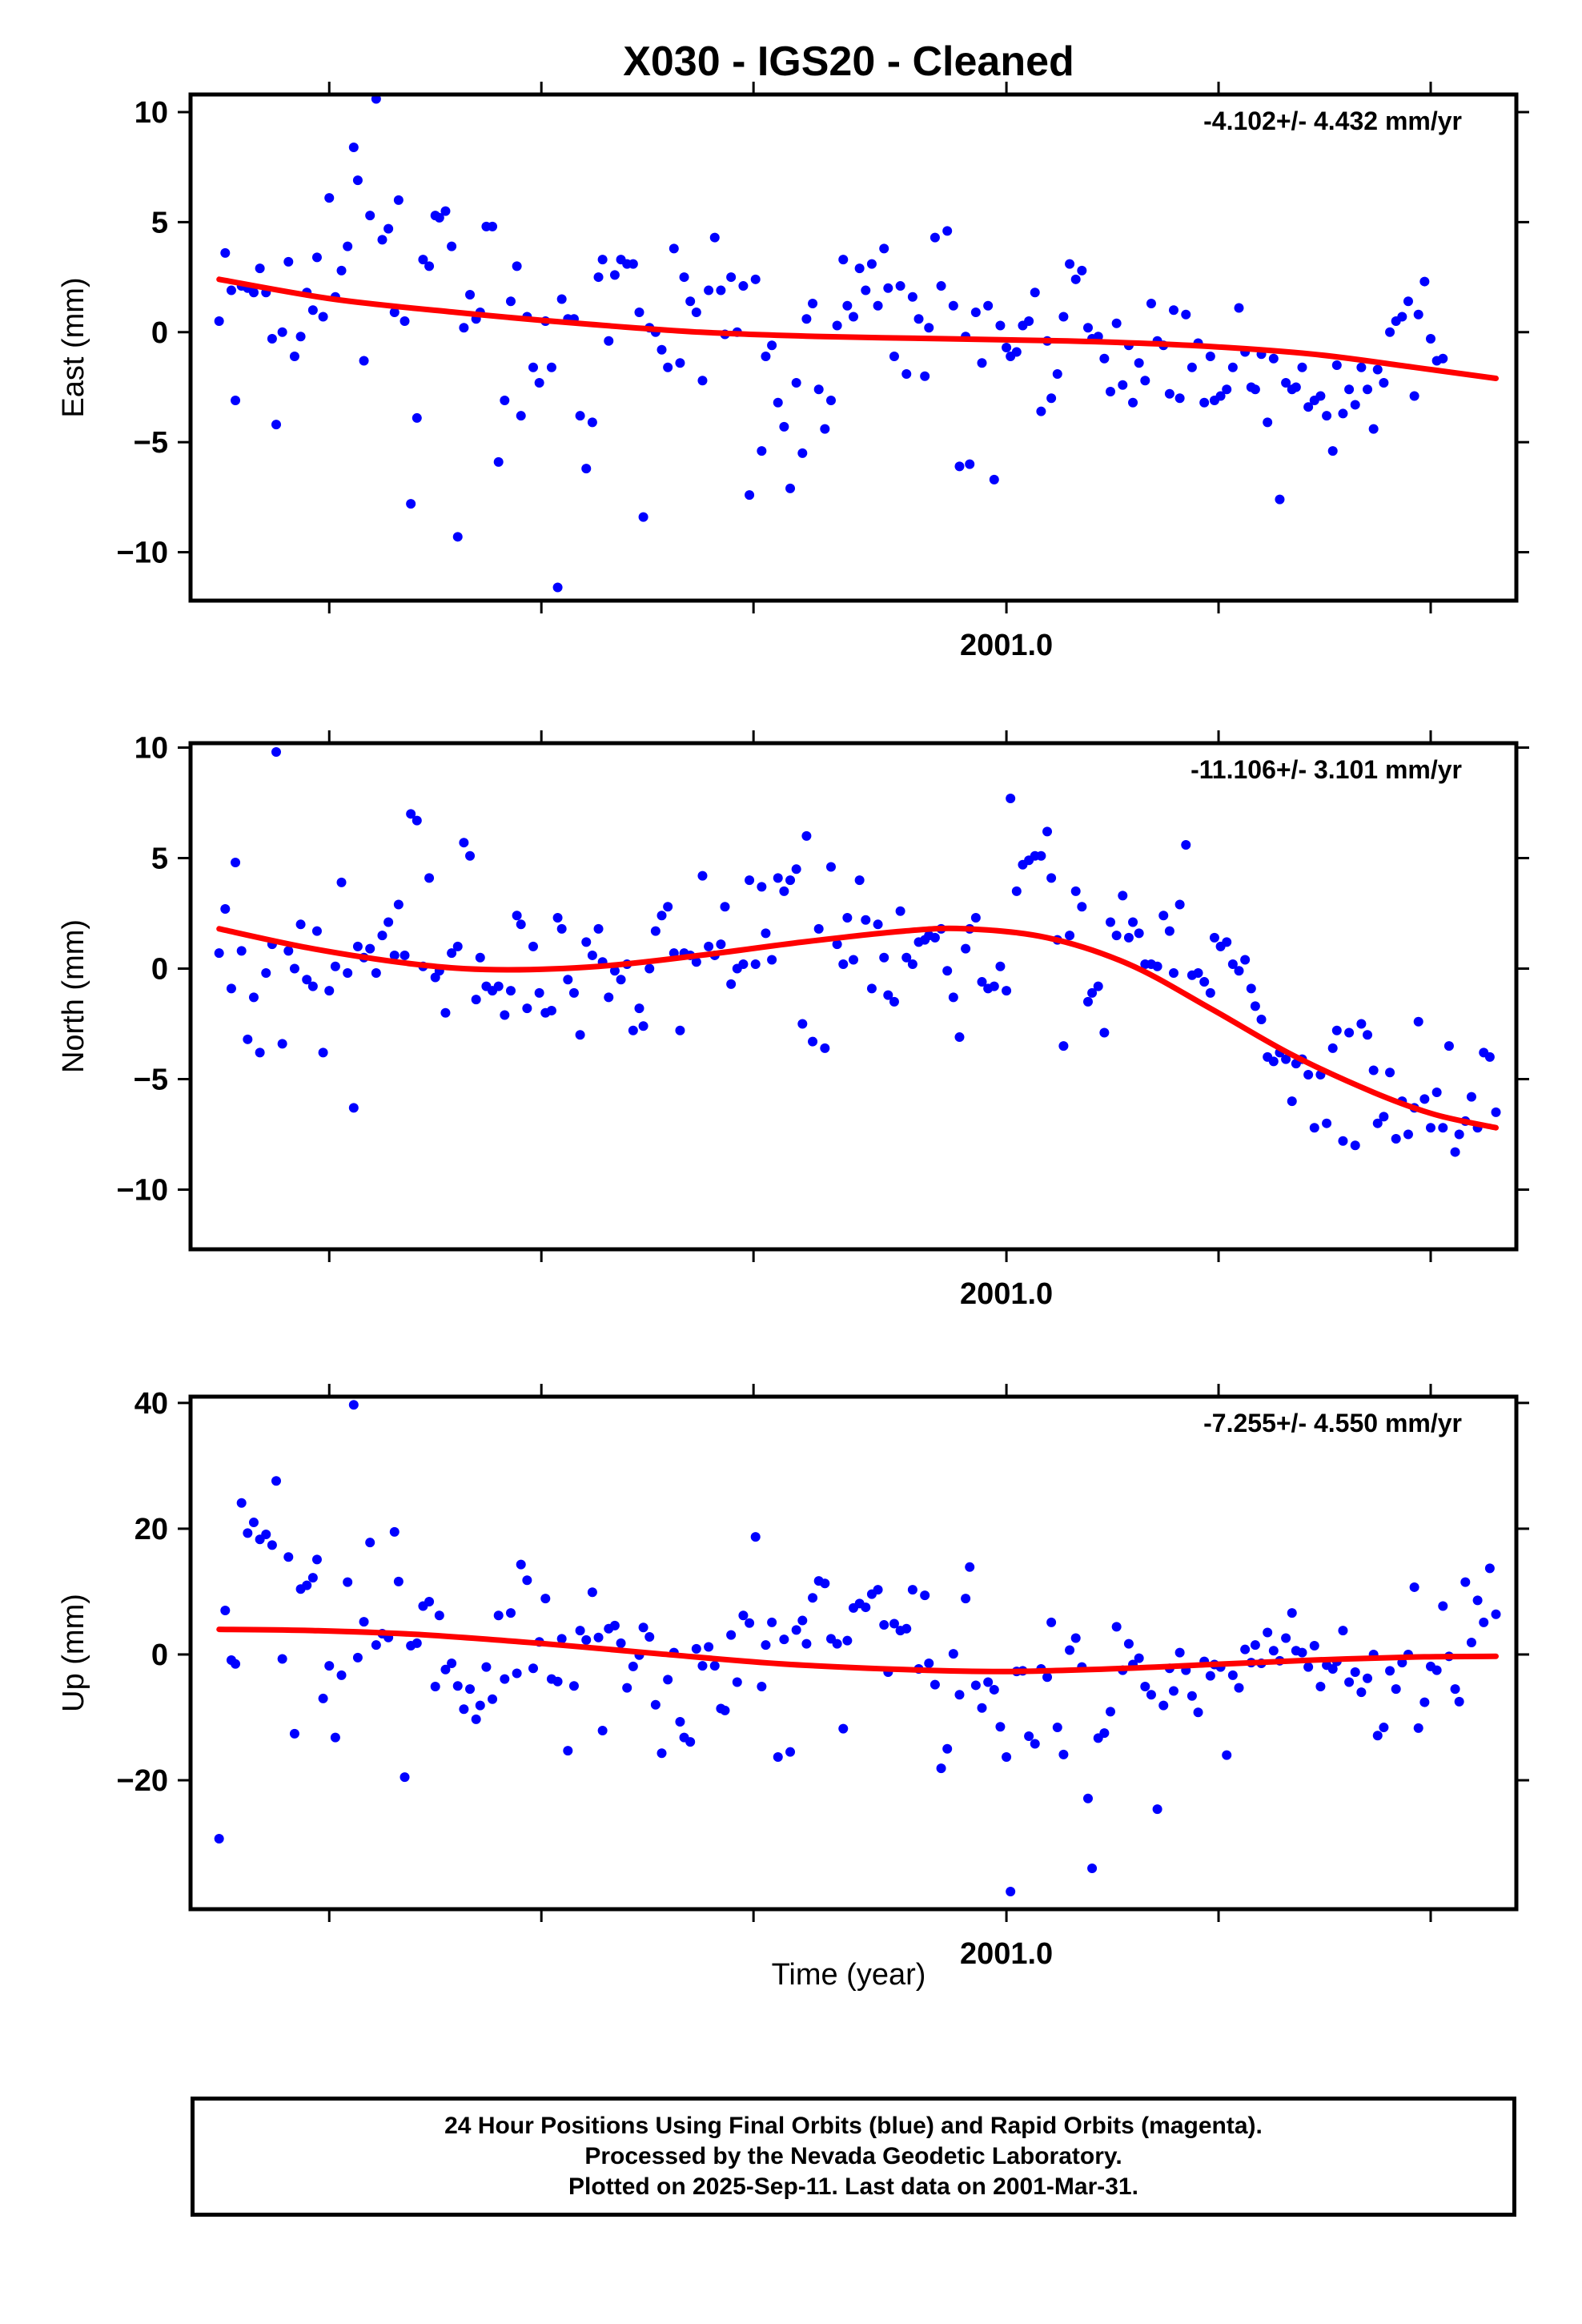 This screenshot has height=2324, width=1582. I want to click on y-axis-label-east: East (mm), so click(74, 347).